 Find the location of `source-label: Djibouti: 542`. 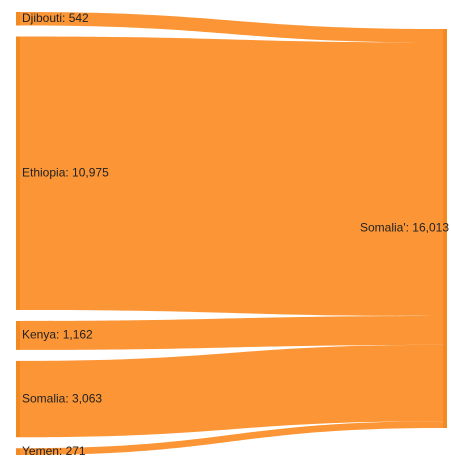

source-label: Djibouti: 542 is located at coordinates (55, 18).